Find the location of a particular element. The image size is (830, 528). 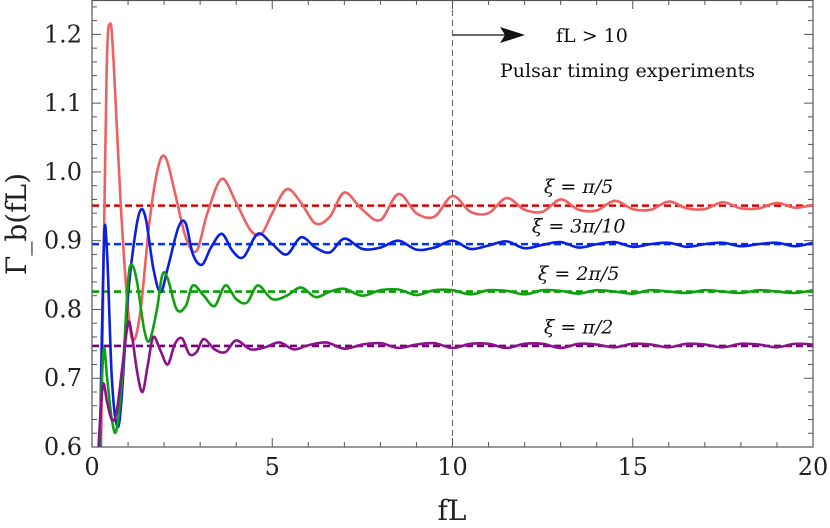

label-layer: ξ = π/5 ξ = 3π/10 ξ = 2π/5 ξ = π/2 is located at coordinates (579, 257).